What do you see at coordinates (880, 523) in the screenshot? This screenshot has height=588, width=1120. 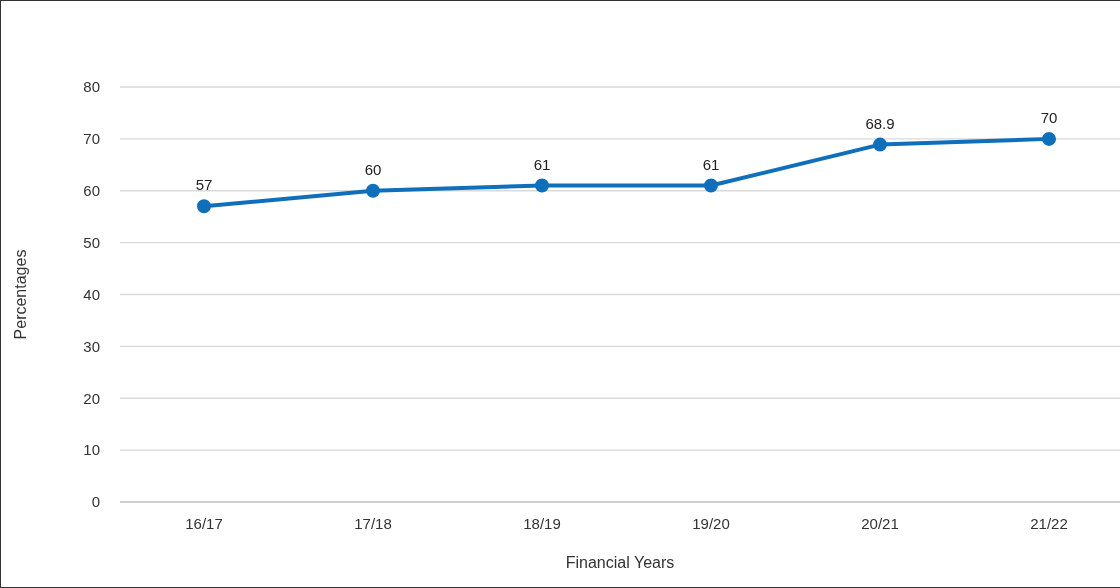 I see `x-tick-label: 20/21` at bounding box center [880, 523].